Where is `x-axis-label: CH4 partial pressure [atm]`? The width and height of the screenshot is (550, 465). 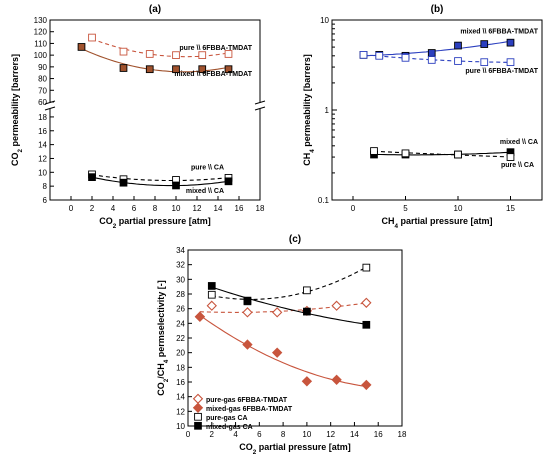 x-axis-label: CH4 partial pressure [atm] is located at coordinates (436, 223).